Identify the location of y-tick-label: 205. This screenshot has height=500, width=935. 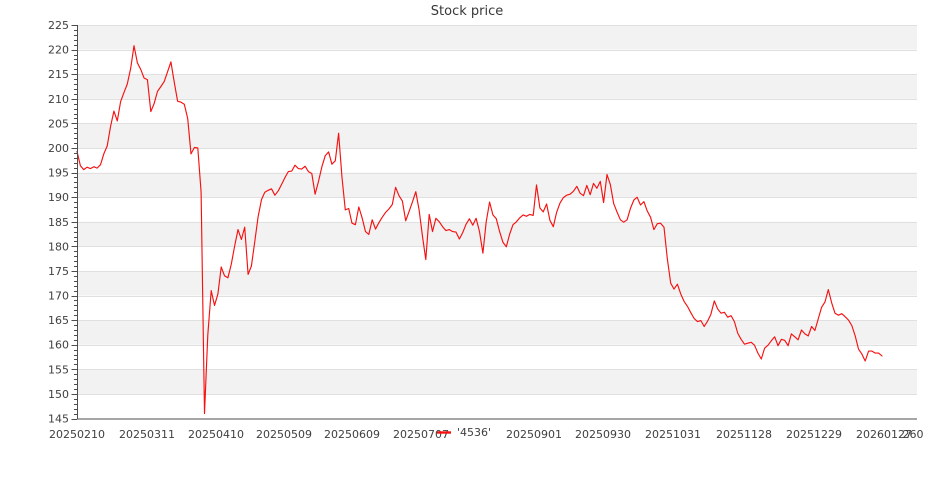
(58, 123).